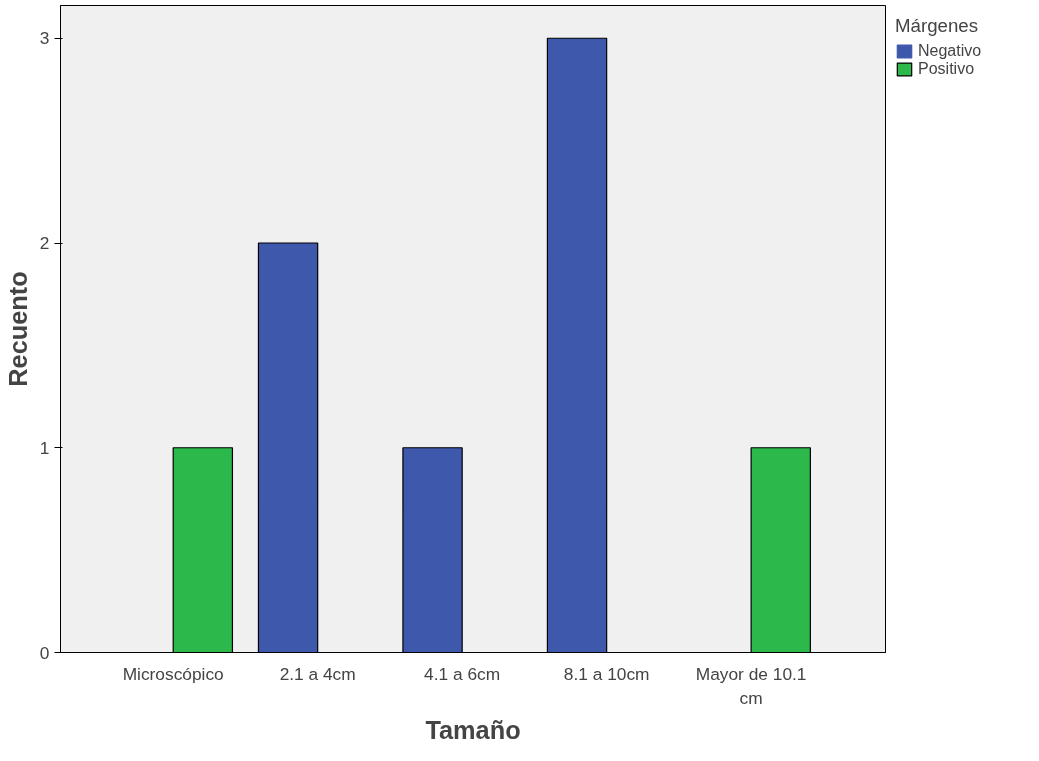 This screenshot has width=1039, height=761. Describe the element at coordinates (473, 729) in the screenshot. I see `x-axis-title: Tamaño` at that location.